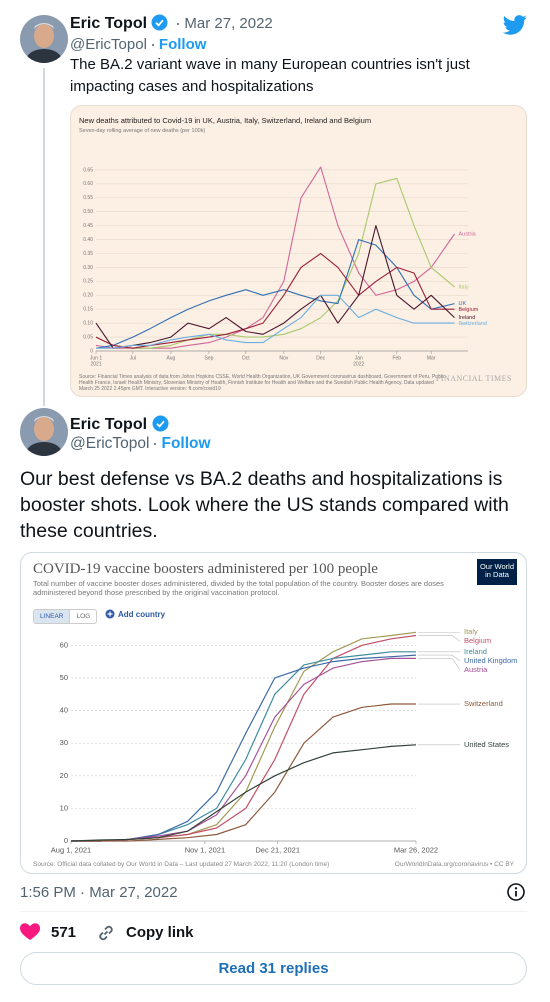 The width and height of the screenshot is (550, 1002). What do you see at coordinates (454, 864) in the screenshot?
I see `source-url: OurWorldInData.org/coronavirus • CC BY` at bounding box center [454, 864].